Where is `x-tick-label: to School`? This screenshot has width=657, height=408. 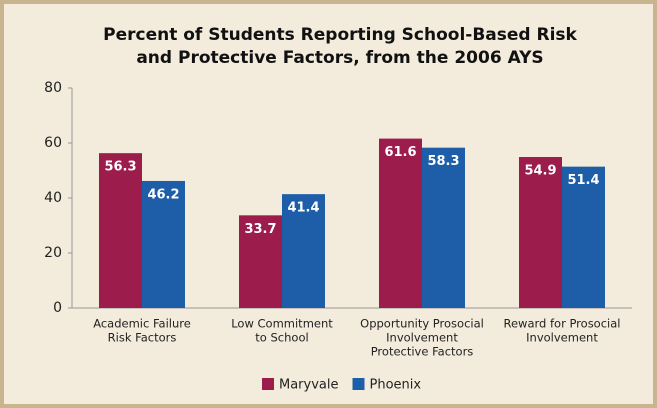 x-tick-label: to School is located at coordinates (281, 338).